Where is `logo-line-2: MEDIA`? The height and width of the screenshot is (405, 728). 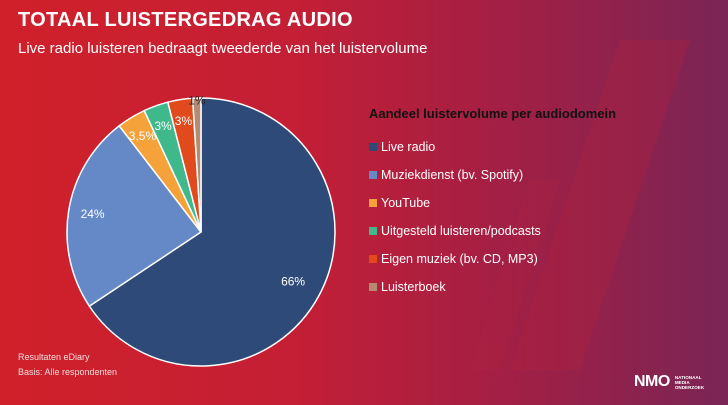 logo-line-2: MEDIA is located at coordinates (682, 382).